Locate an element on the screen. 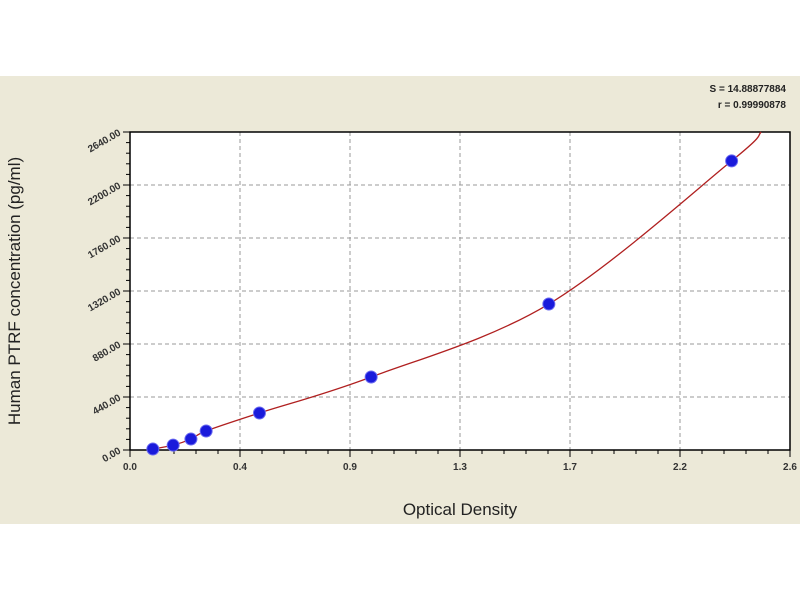 The image size is (800, 600). y-tick-label: 2200.00 is located at coordinates (104, 194).